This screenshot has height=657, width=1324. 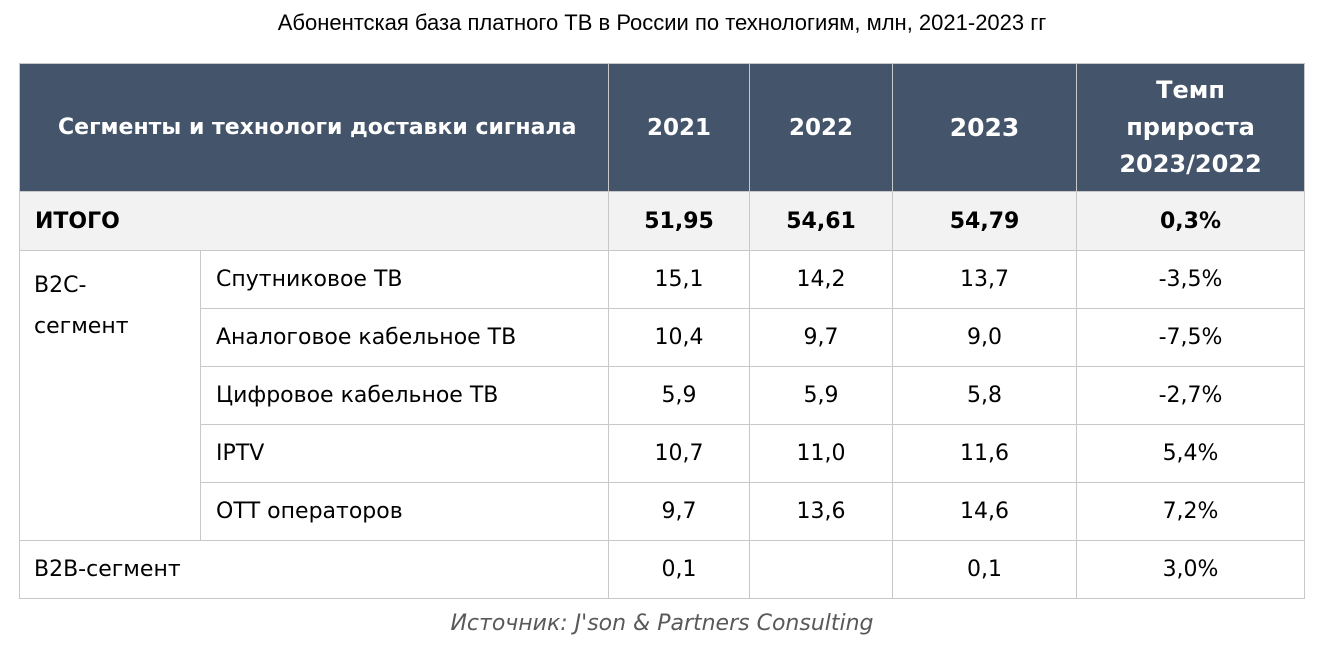 I want to click on value-2021: 9,7, so click(x=679, y=511).